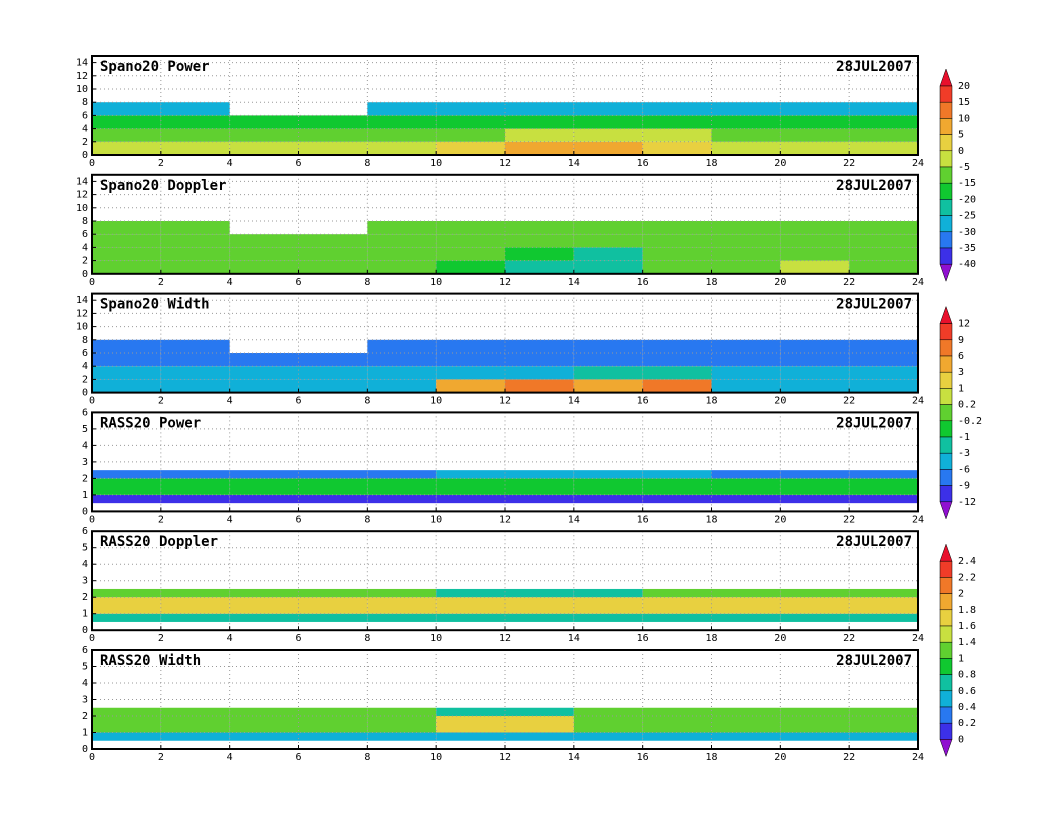  What do you see at coordinates (967, 405) in the screenshot?
I see `colorbar-label: 0.2` at bounding box center [967, 405].